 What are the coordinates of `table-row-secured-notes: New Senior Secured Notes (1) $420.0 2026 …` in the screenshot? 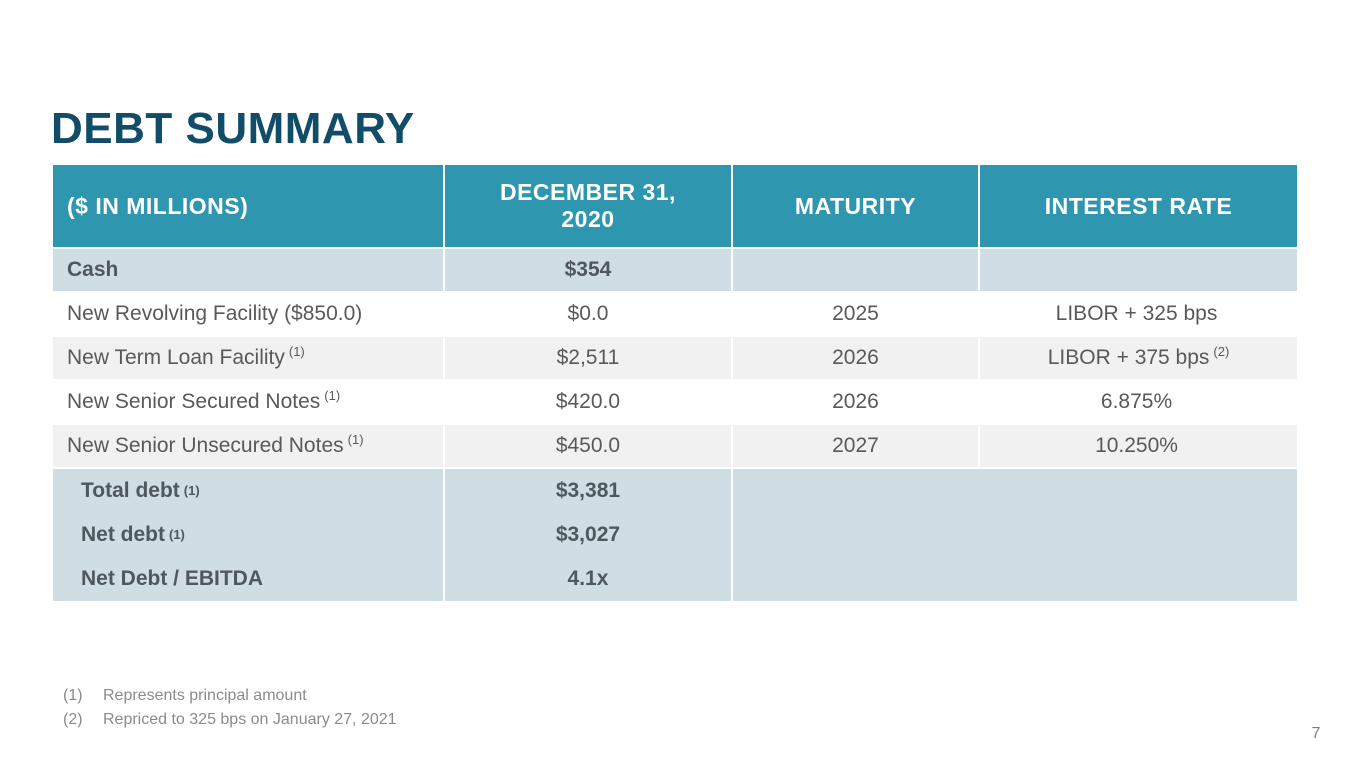 It's located at (675, 402).